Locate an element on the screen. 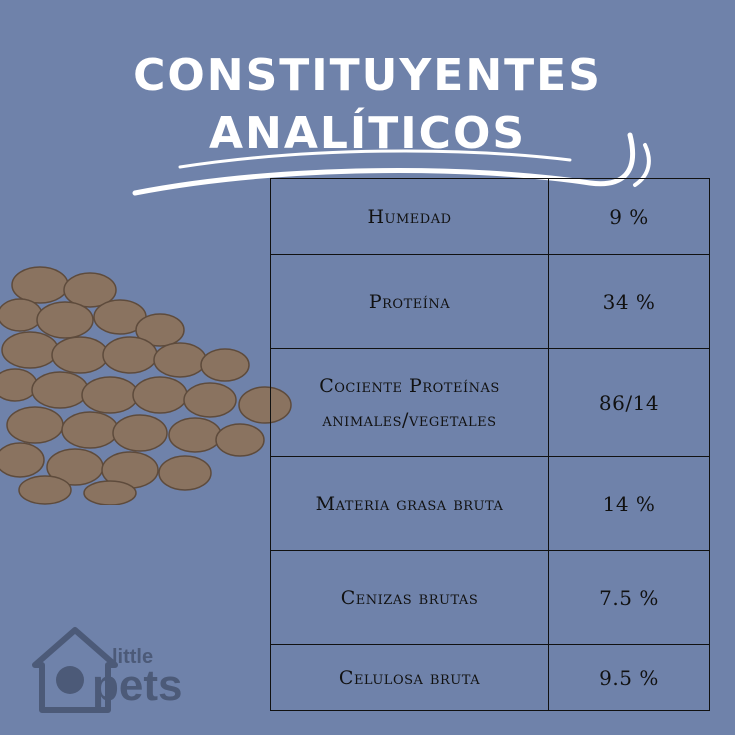  table-row: Celulosa bruta 9.5 % is located at coordinates (490, 677).